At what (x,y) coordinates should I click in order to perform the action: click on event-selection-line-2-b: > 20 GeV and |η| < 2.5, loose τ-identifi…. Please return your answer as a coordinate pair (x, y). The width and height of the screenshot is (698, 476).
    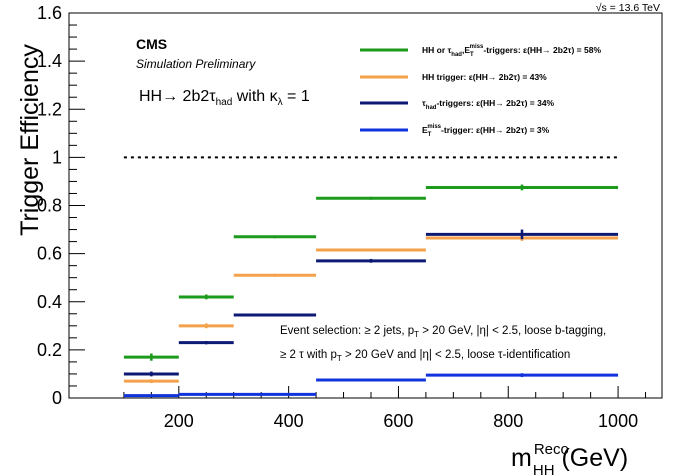
    Looking at the image, I should click on (456, 355).